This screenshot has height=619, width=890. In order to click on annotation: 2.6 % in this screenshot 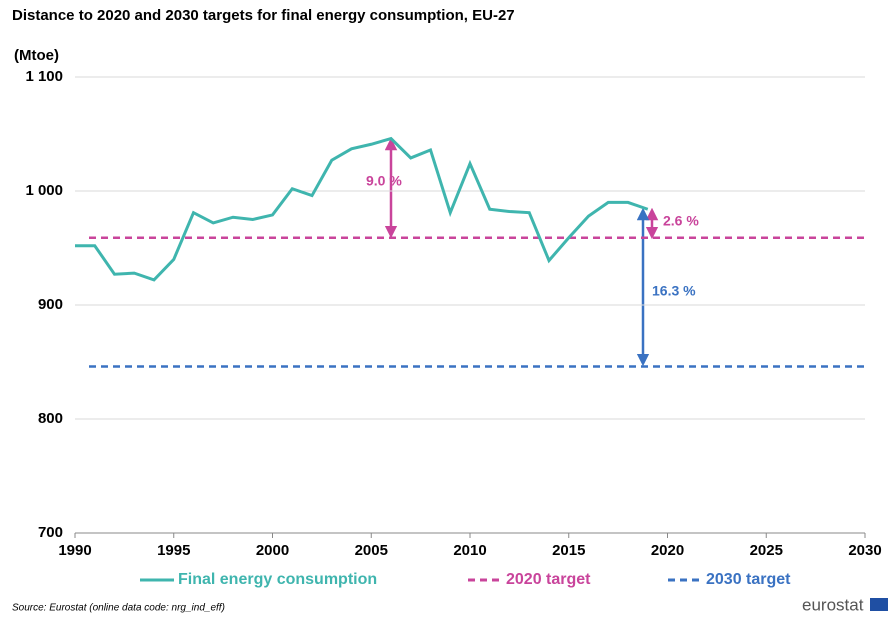, I will do `click(681, 221)`.